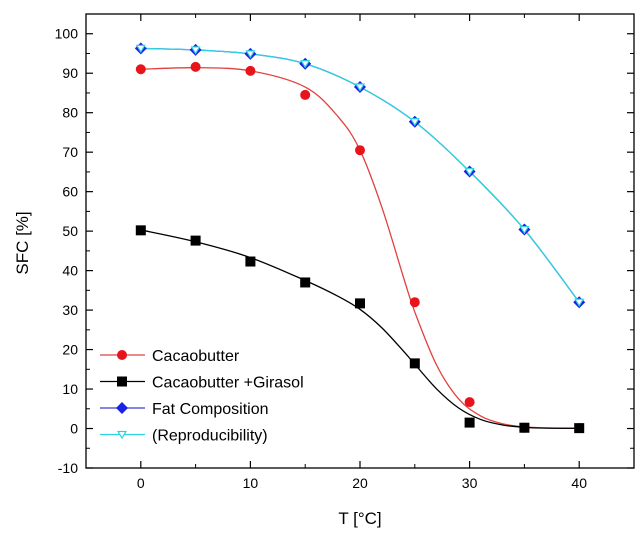 This screenshot has width=641, height=541. Describe the element at coordinates (70, 310) in the screenshot. I see `y-tick-label: 30` at that location.